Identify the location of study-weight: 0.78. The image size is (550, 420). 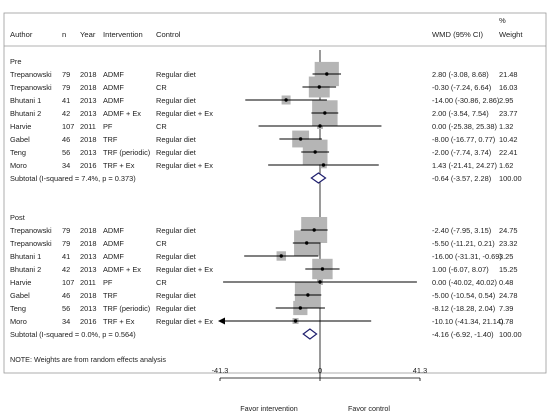
(506, 321).